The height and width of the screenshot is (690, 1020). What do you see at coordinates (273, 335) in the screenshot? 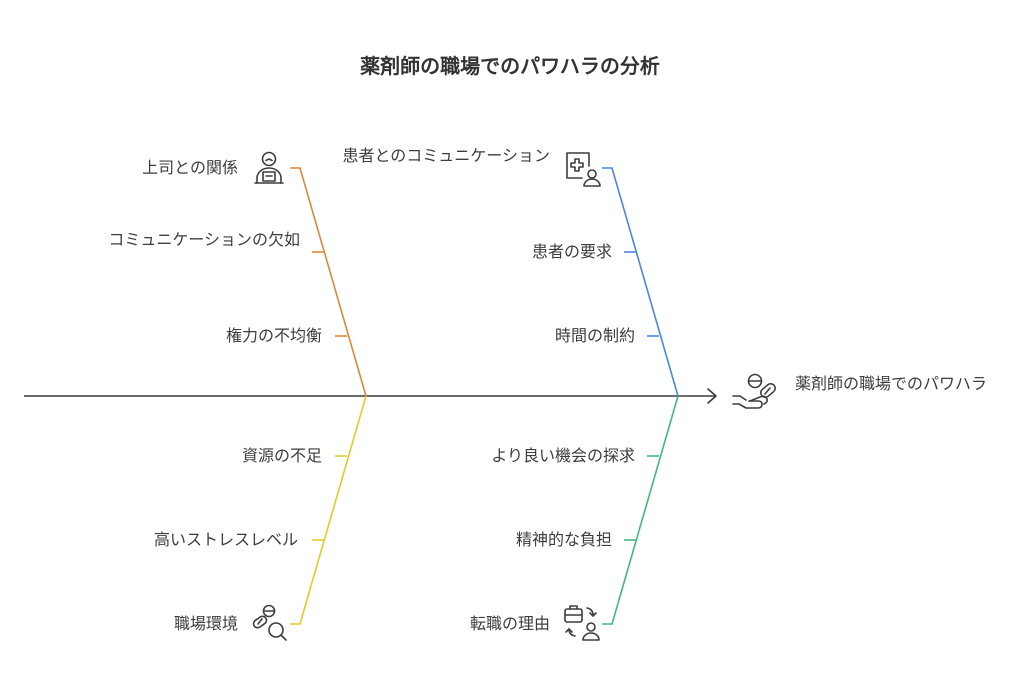
I see `cause-label: 権力の不均衡` at bounding box center [273, 335].